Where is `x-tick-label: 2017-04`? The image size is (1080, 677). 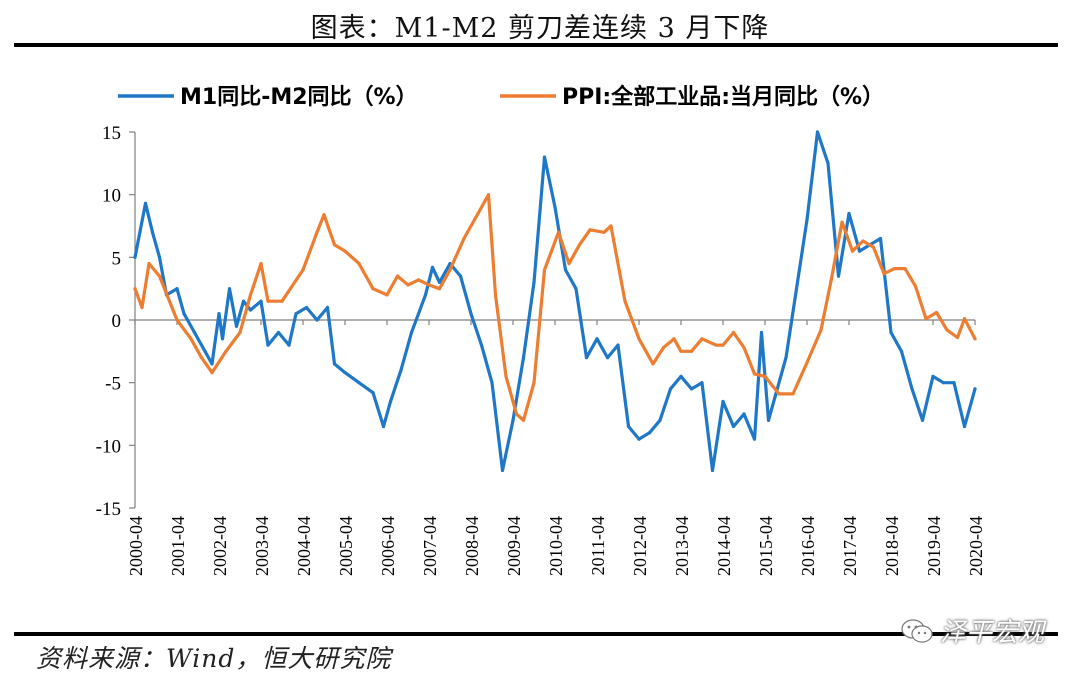 x-tick-label: 2017-04 is located at coordinates (850, 546).